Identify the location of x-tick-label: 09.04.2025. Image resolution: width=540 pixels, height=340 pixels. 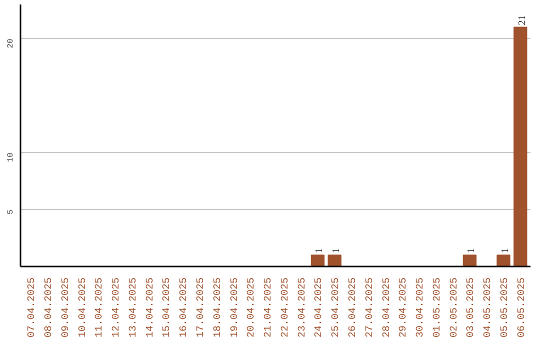
(66, 307).